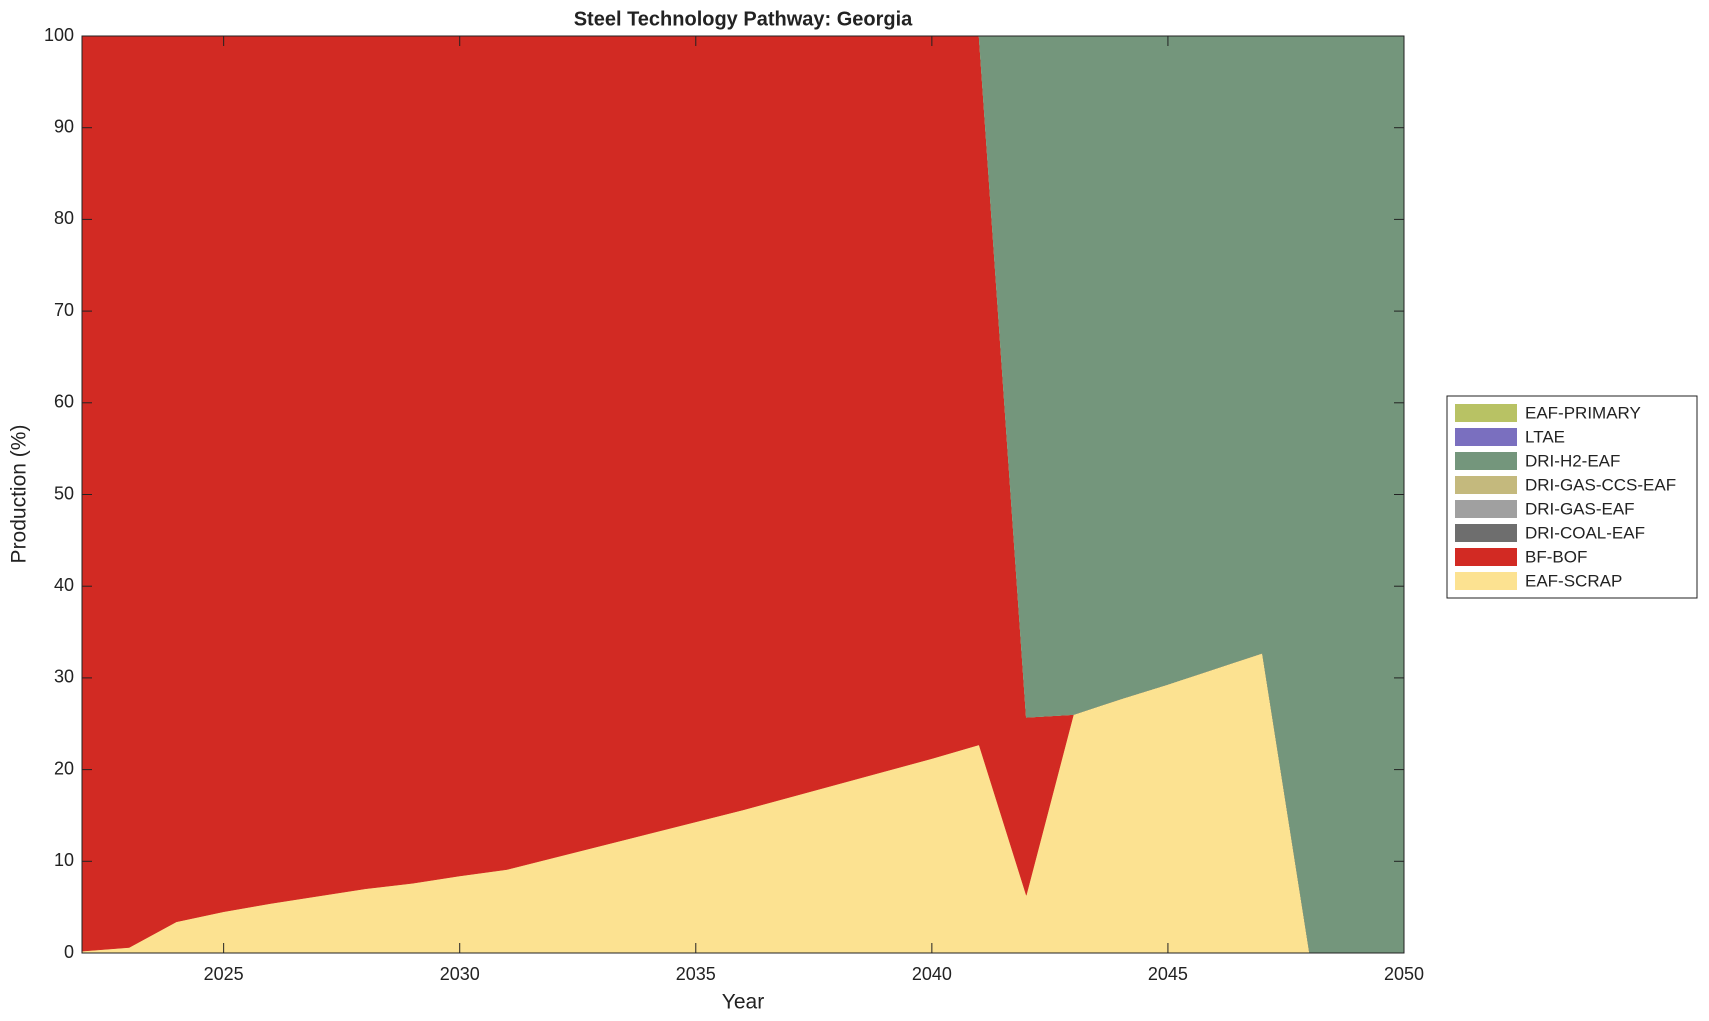 Image resolution: width=1709 pixels, height=1021 pixels. What do you see at coordinates (743, 19) in the screenshot?
I see `chart-title: Steel Technology Pathway: Georgia` at bounding box center [743, 19].